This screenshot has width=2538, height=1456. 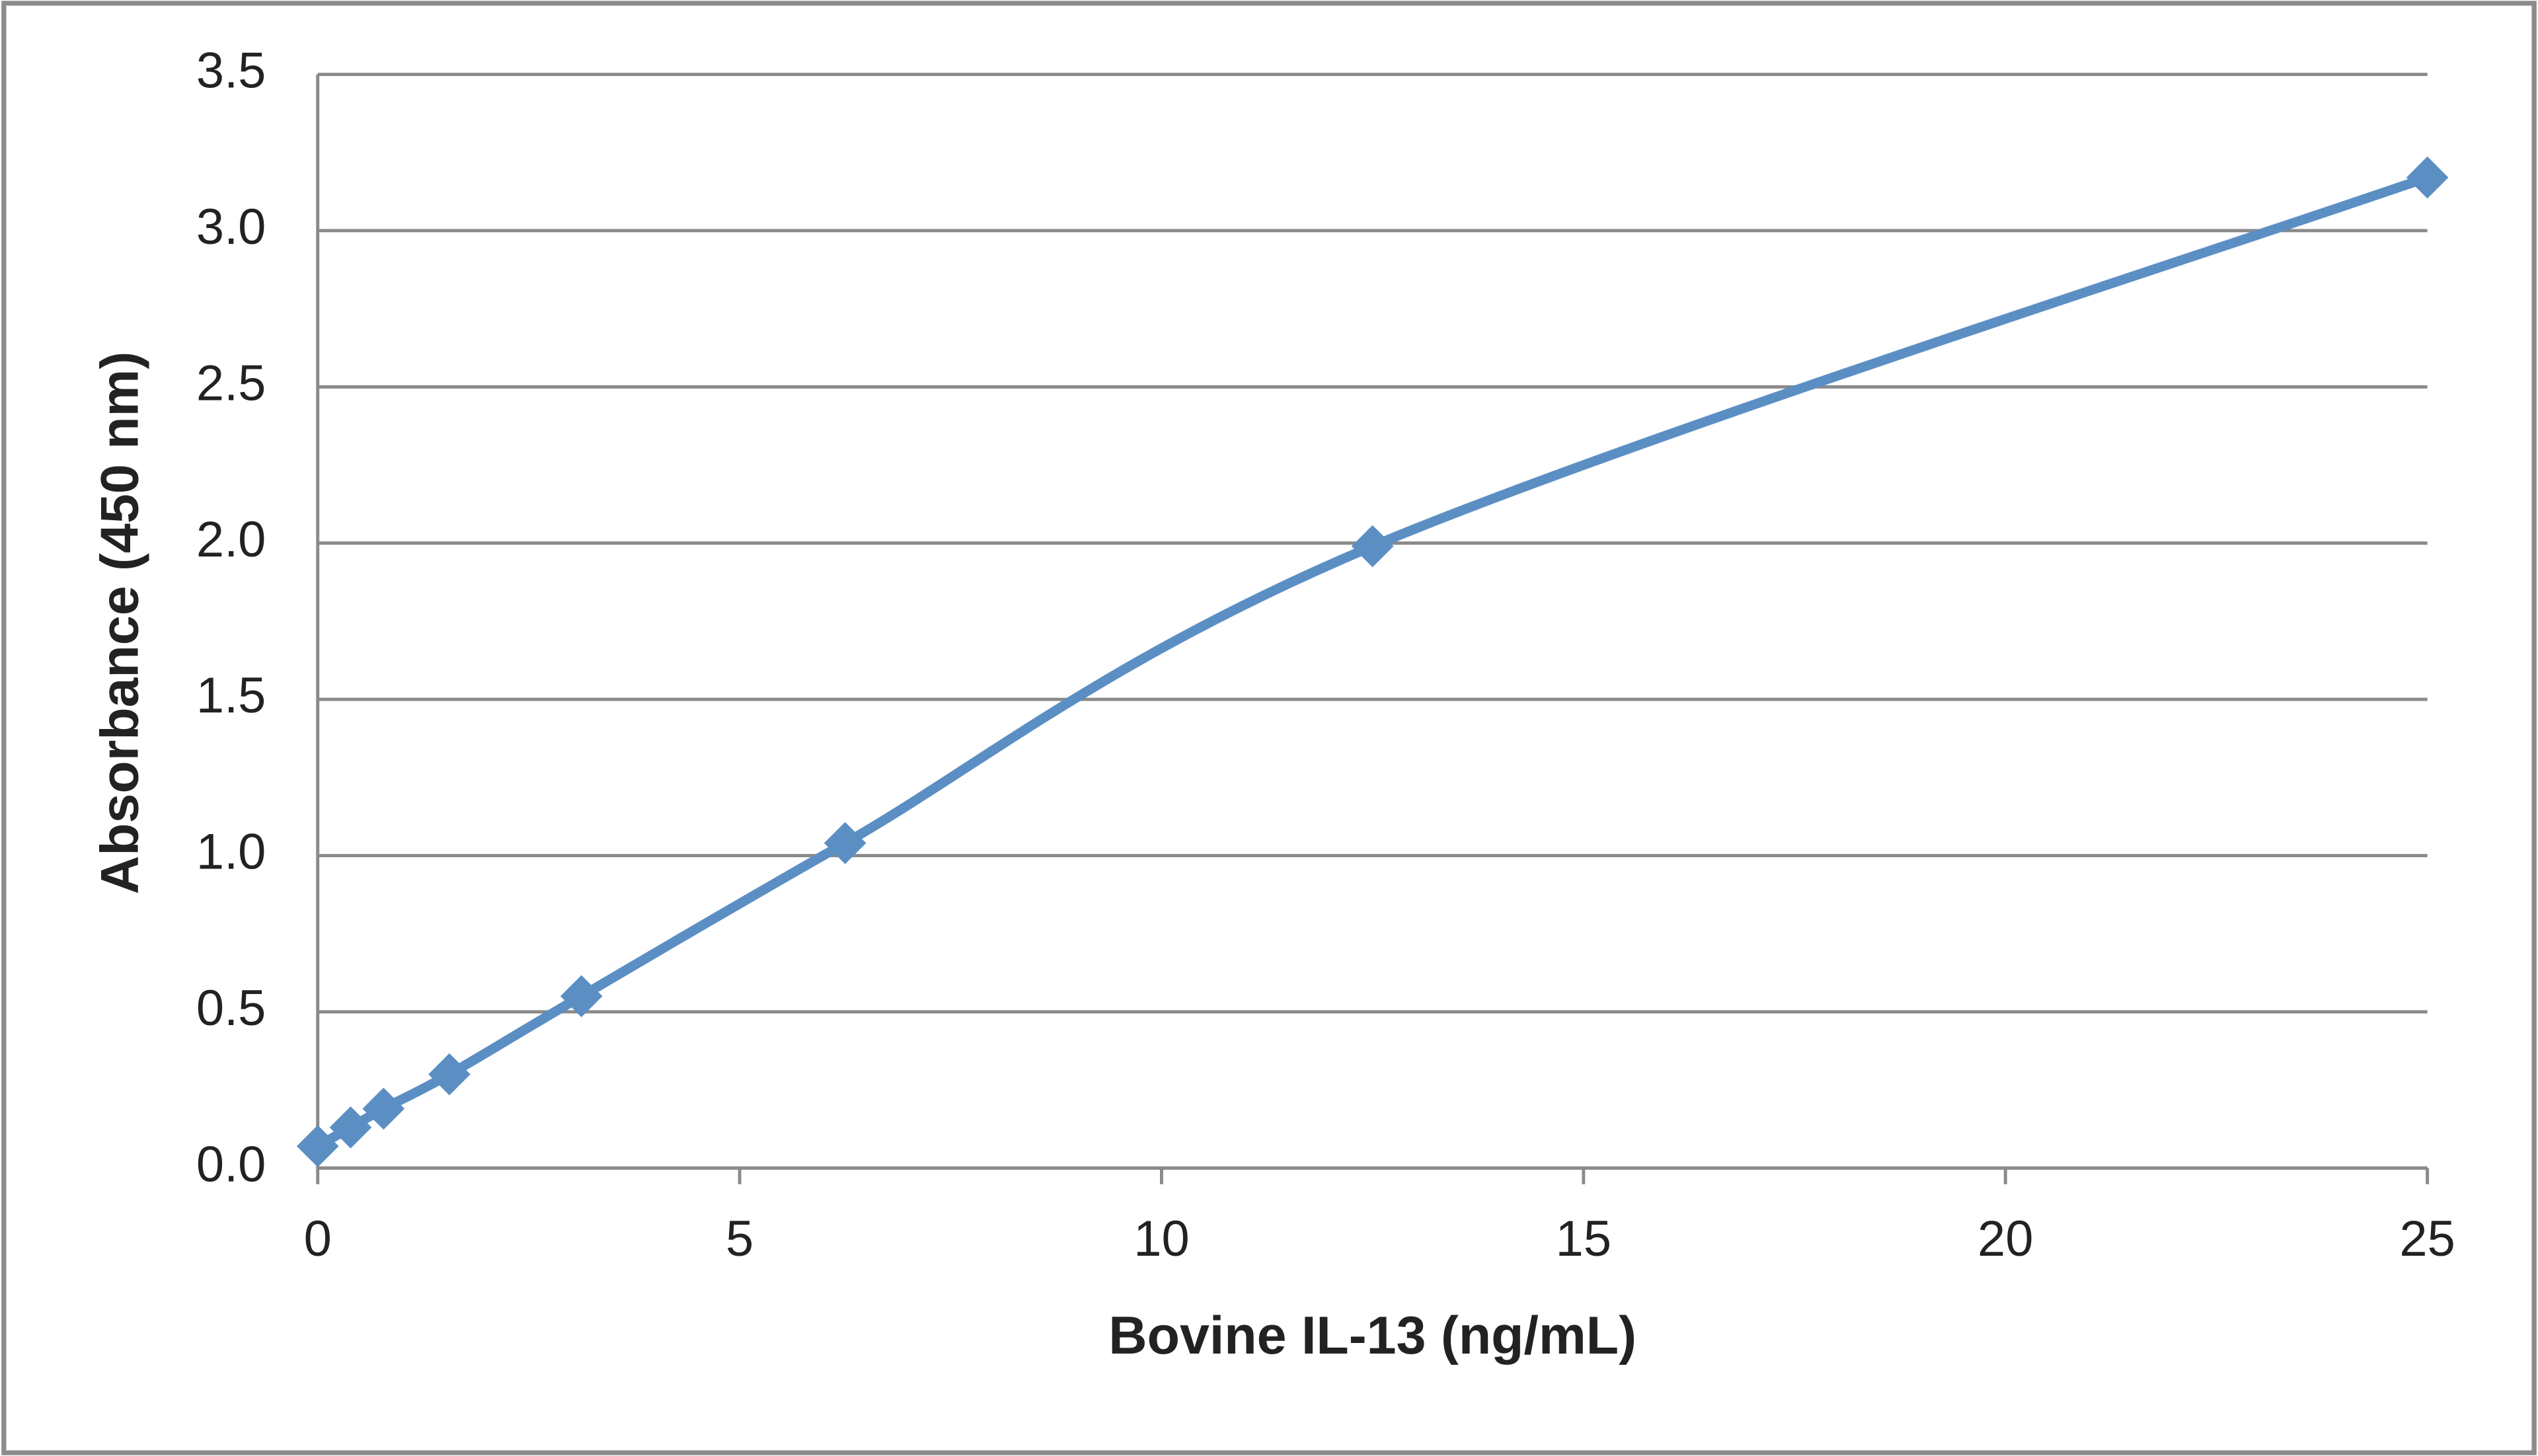 I want to click on y-tick-label: 3.5, so click(x=231, y=71).